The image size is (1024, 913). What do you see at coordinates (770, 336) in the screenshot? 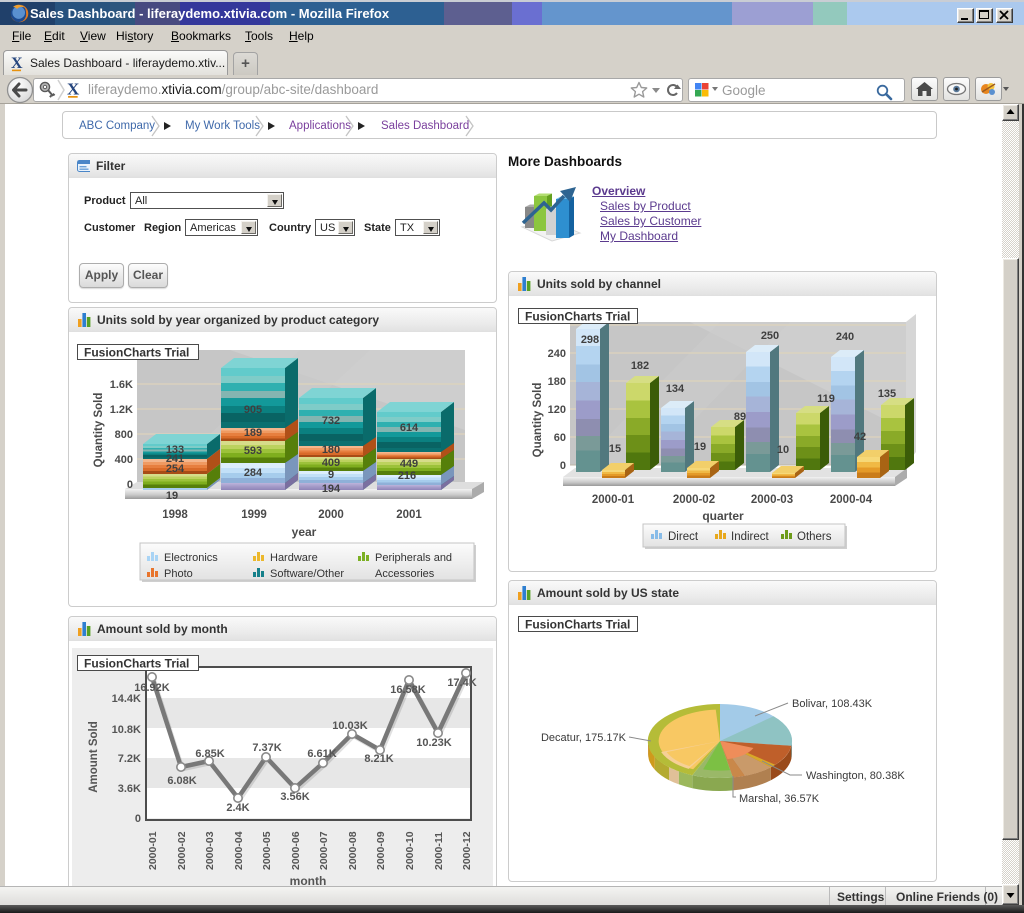
I see `svg-text: 250` at bounding box center [770, 336].